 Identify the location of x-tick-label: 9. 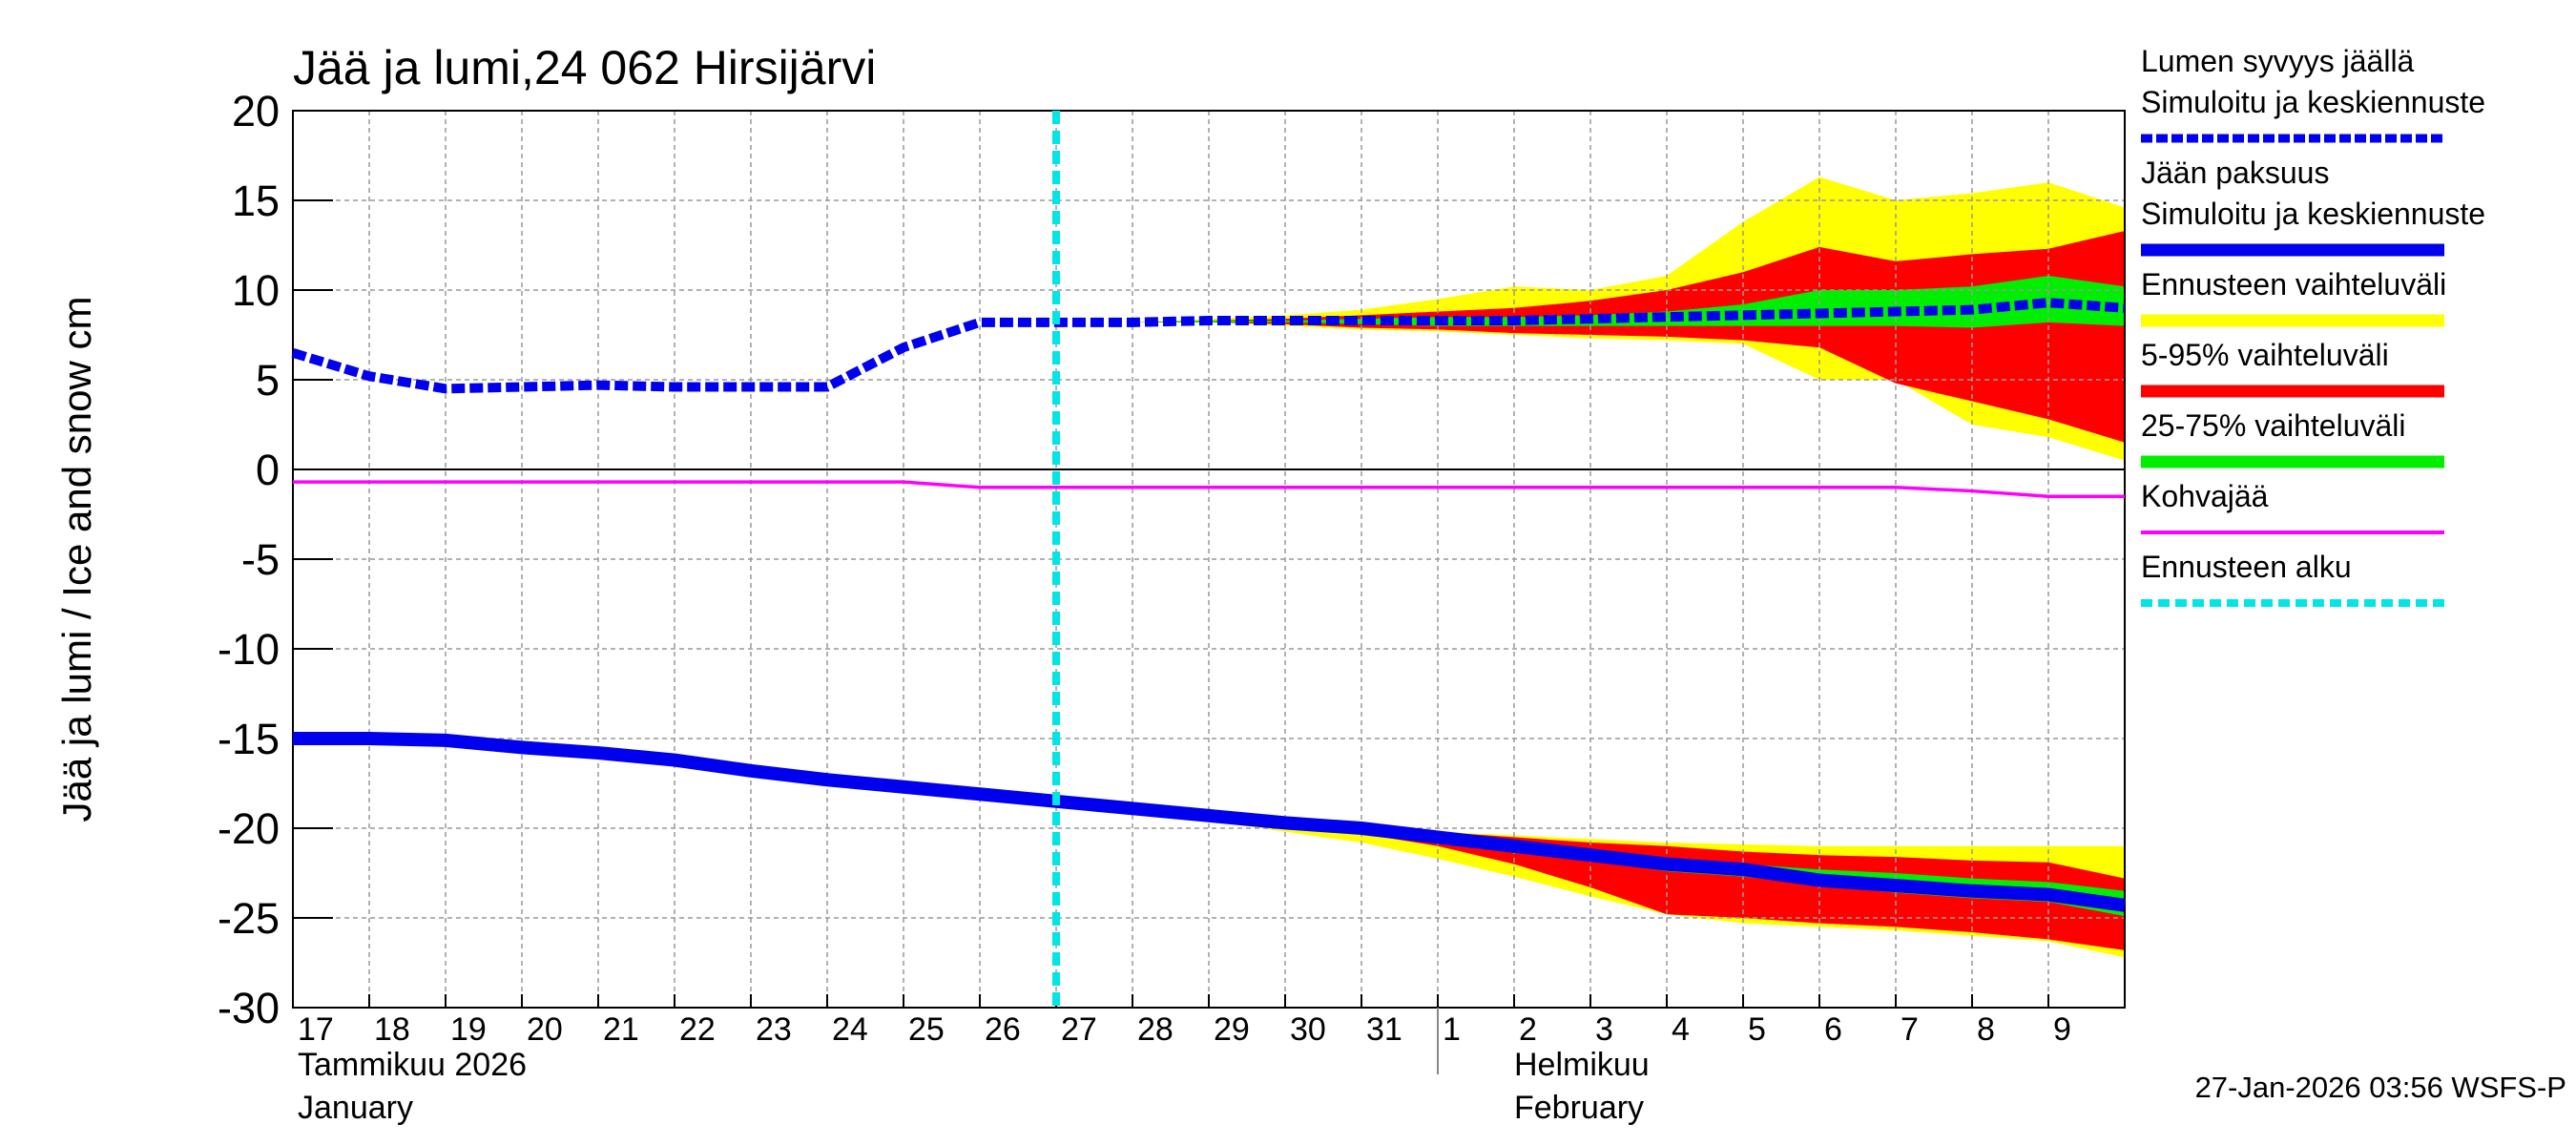
(2062, 1029).